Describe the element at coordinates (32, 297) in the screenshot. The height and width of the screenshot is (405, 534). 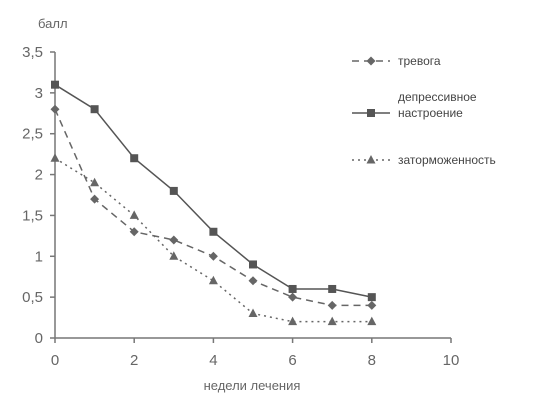
I see `y-tick-label: 0,5` at that location.